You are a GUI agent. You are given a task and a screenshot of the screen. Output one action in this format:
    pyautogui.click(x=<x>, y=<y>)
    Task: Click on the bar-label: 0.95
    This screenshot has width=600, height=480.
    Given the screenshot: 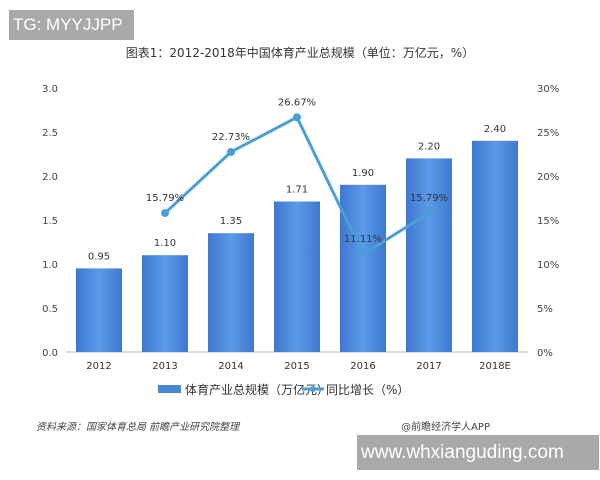 What is the action you would take?
    pyautogui.click(x=99, y=256)
    